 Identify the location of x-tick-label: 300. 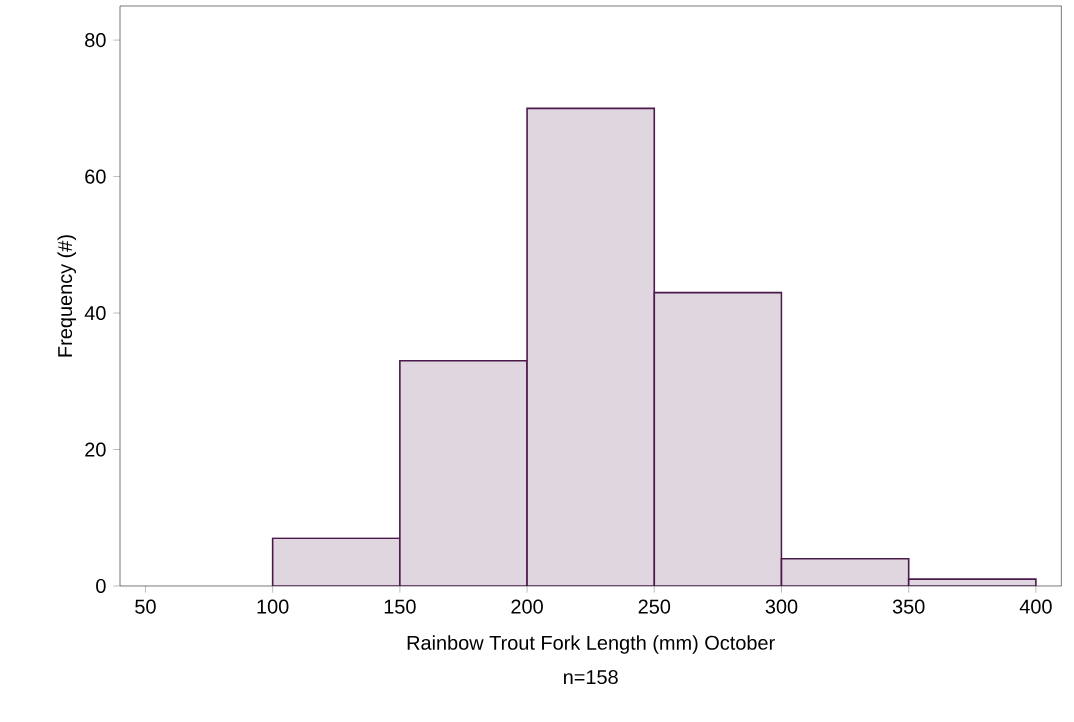
(781, 606).